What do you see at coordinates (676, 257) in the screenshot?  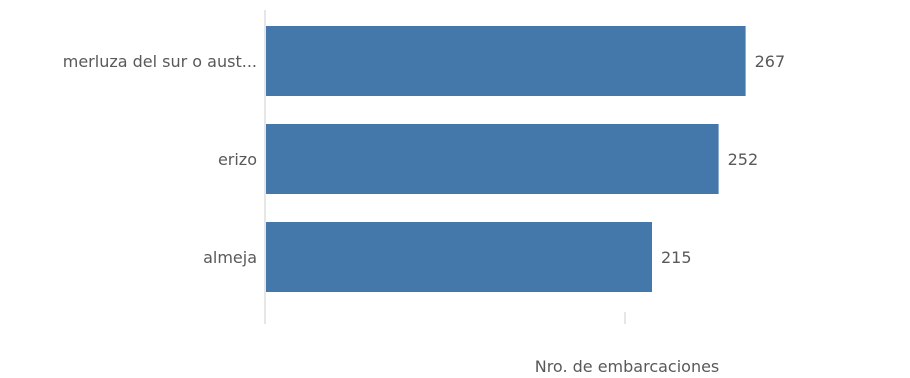 I see `value-label: 215` at bounding box center [676, 257].